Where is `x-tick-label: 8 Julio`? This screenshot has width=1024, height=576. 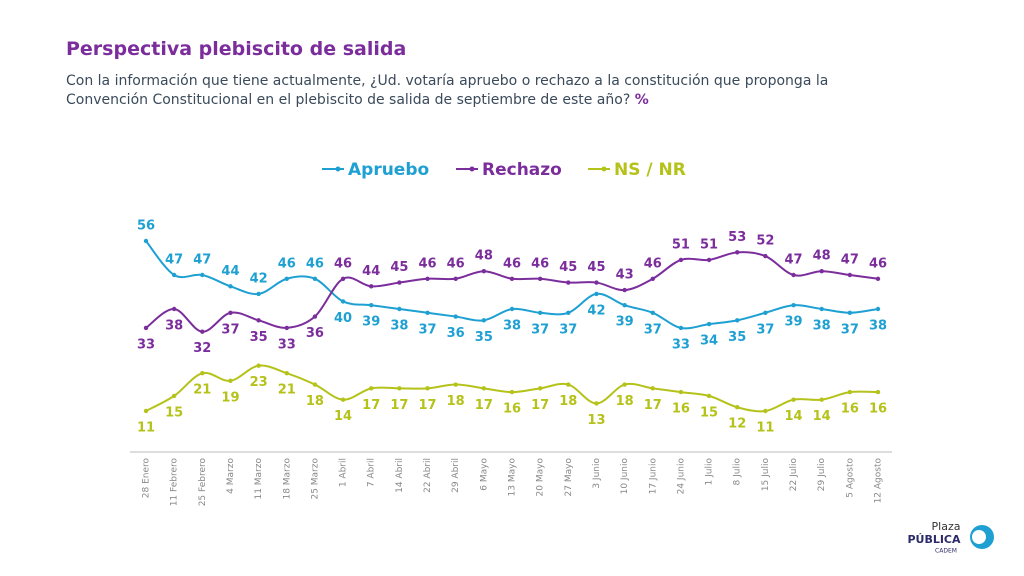 x-tick-label: 8 Julio is located at coordinates (738, 472).